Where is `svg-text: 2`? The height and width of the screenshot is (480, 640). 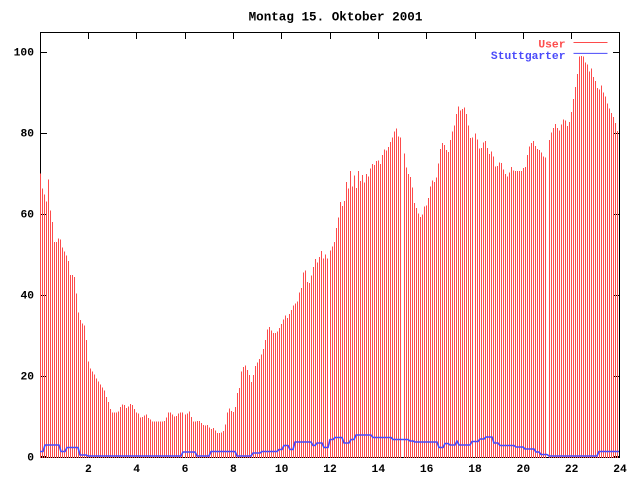 svg-text: 2 is located at coordinates (88, 470).